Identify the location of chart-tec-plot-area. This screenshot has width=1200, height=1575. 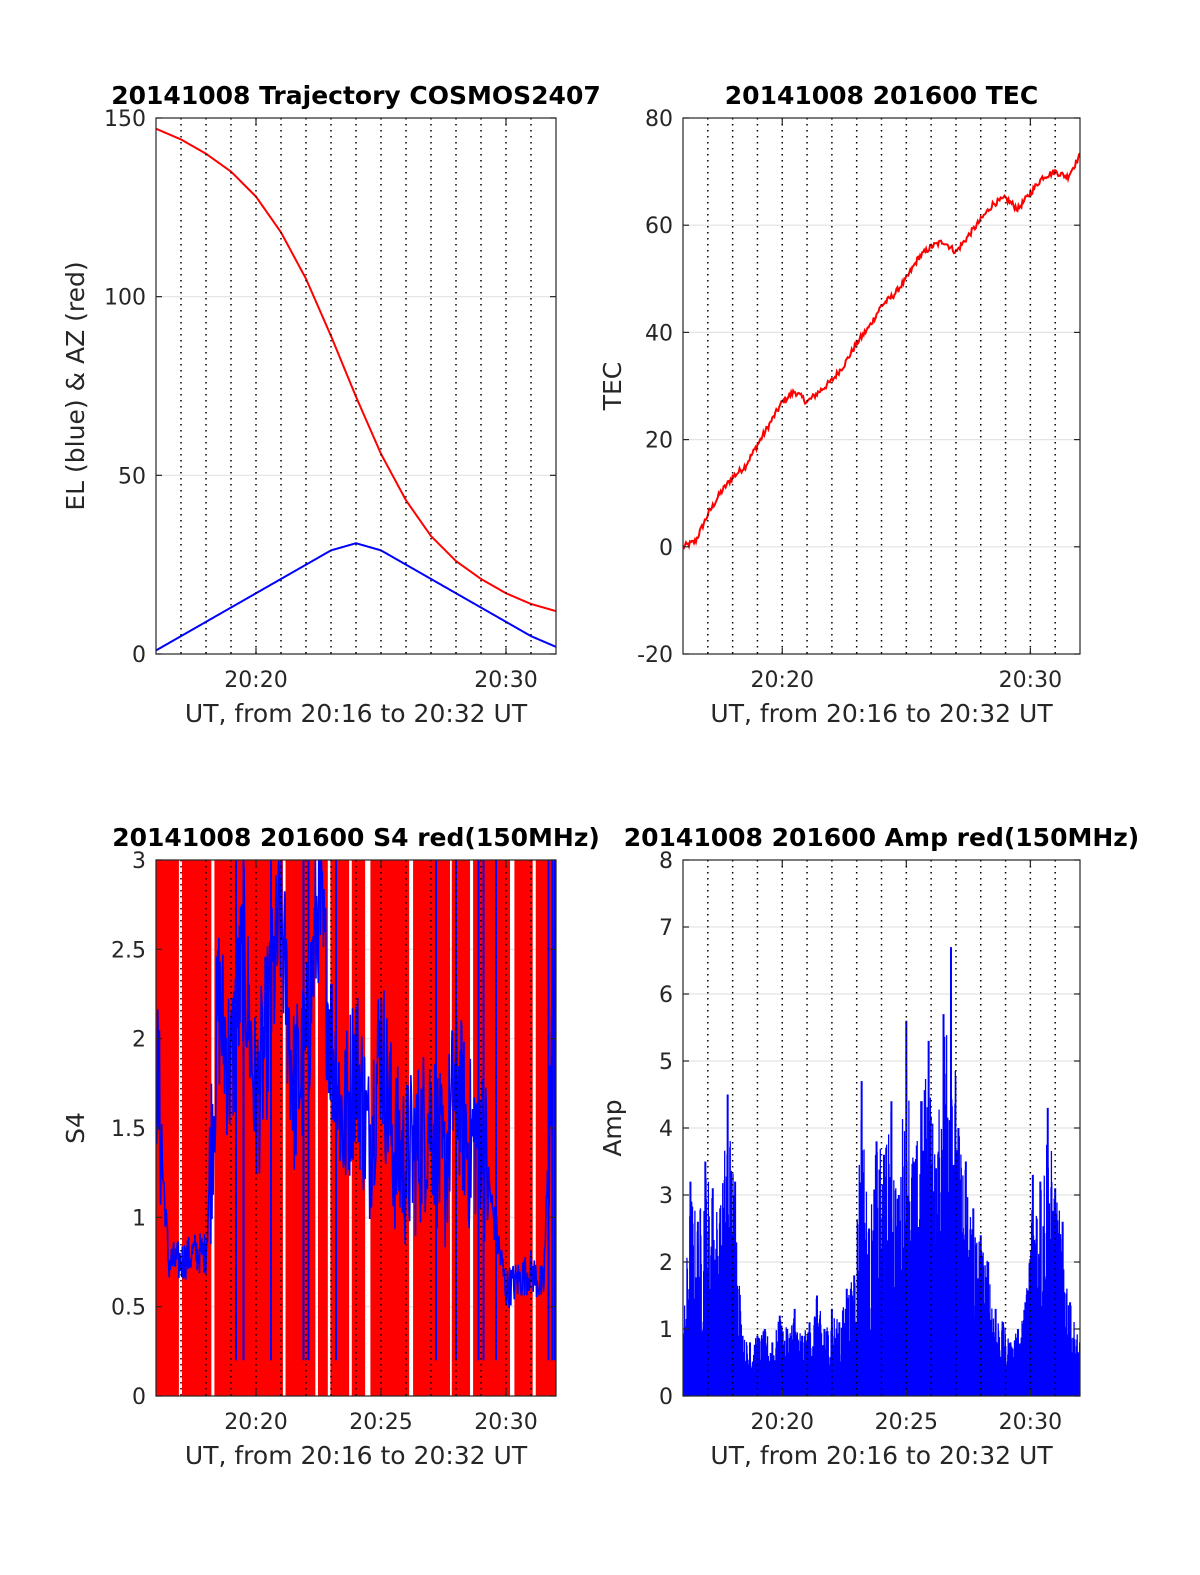
(881, 386).